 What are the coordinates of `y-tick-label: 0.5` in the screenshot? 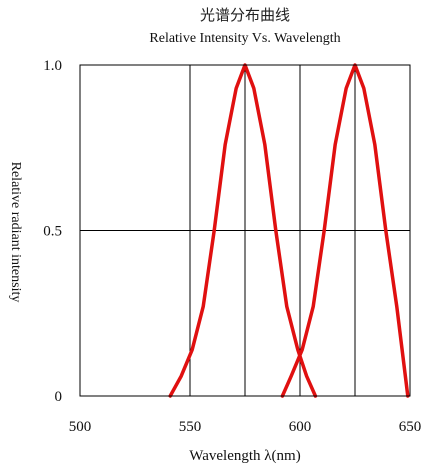 It's located at (52, 232).